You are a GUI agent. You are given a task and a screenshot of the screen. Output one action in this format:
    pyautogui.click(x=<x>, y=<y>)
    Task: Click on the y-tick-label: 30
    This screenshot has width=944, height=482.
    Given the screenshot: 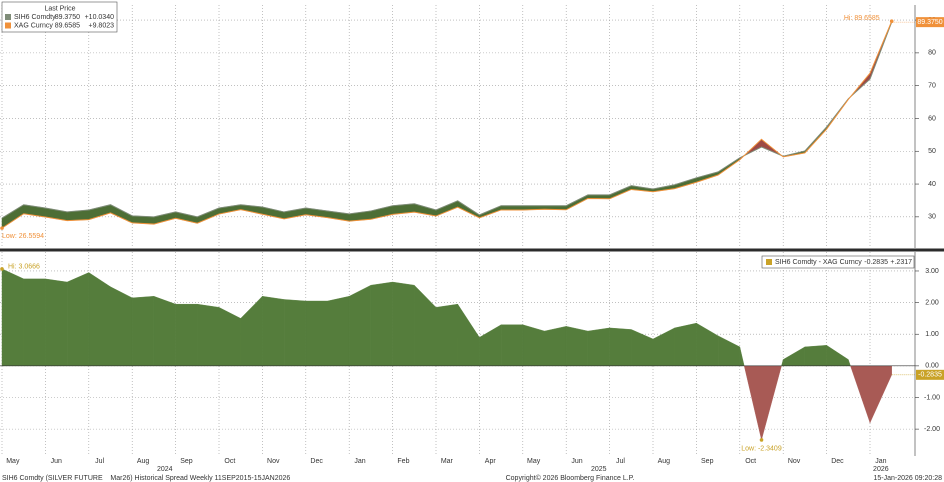 What is the action you would take?
    pyautogui.click(x=932, y=217)
    